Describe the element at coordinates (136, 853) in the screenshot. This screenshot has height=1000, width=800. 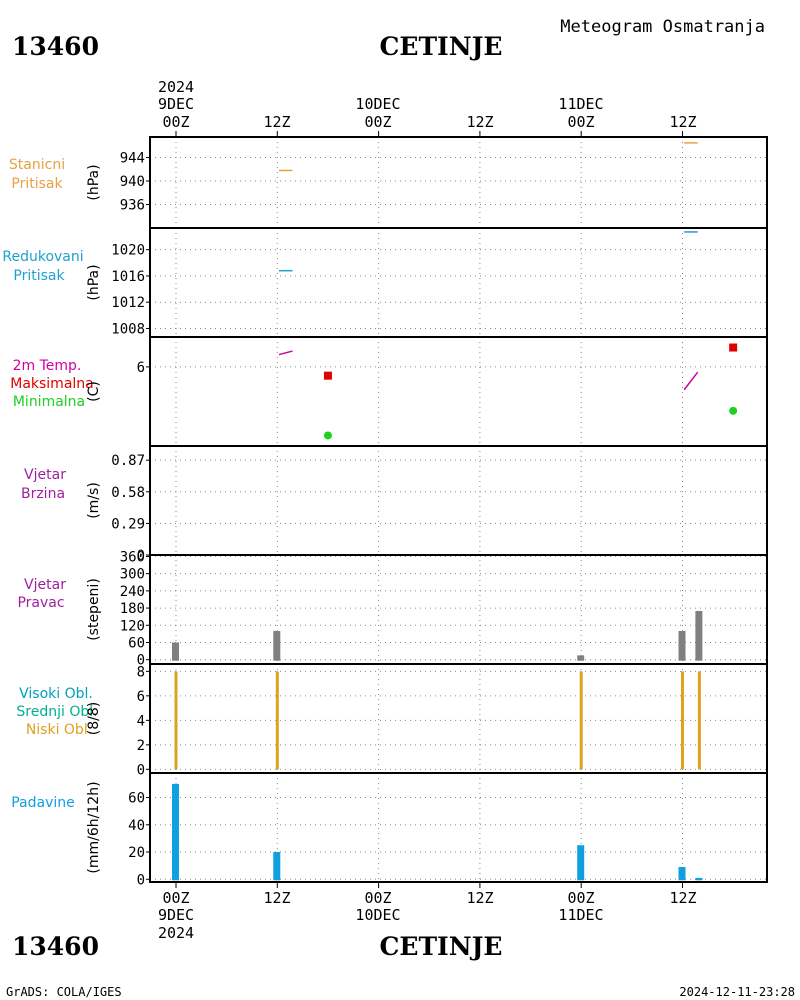
I see `y-tick-label: 20` at that location.